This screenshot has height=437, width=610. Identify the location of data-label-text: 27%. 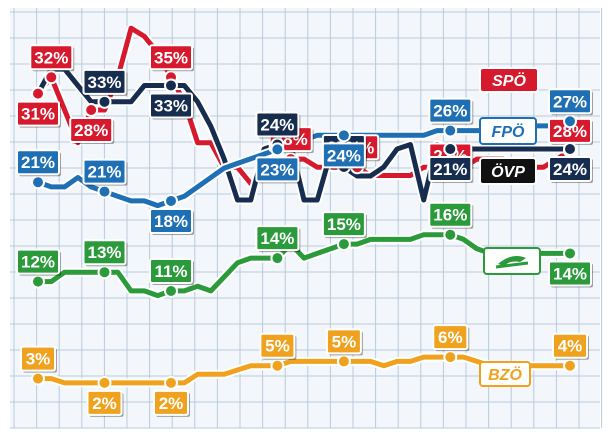
(570, 101).